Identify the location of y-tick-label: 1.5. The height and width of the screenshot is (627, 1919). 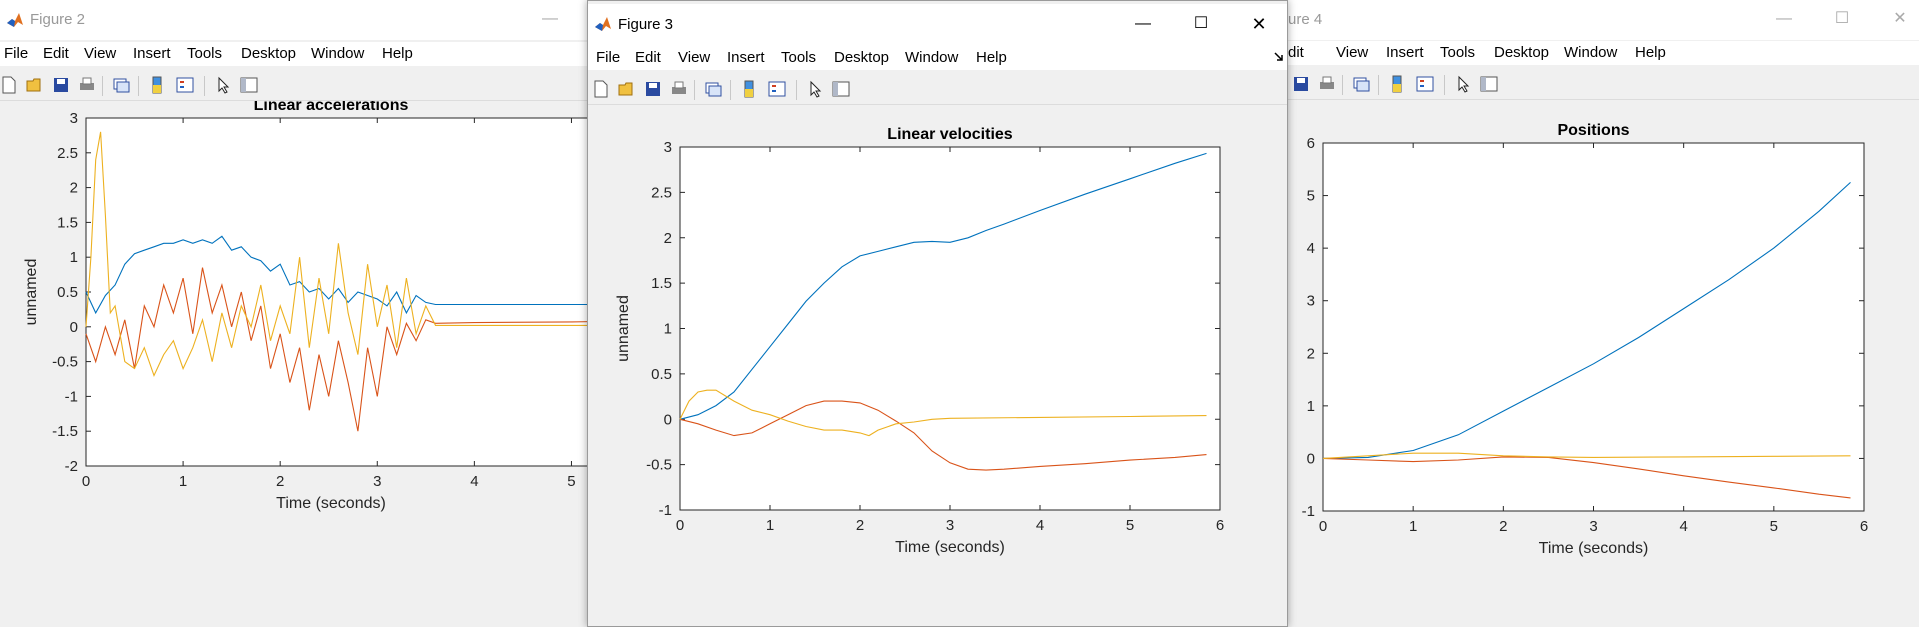
(67, 222).